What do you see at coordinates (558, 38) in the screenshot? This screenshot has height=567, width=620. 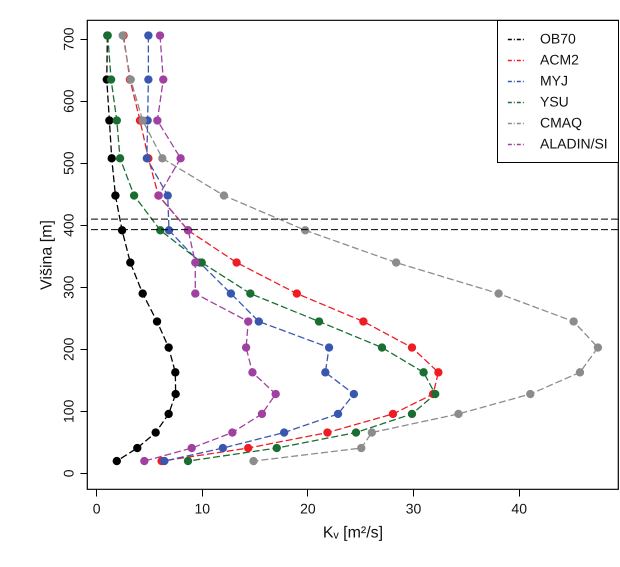 I see `legend-label: OB70` at bounding box center [558, 38].